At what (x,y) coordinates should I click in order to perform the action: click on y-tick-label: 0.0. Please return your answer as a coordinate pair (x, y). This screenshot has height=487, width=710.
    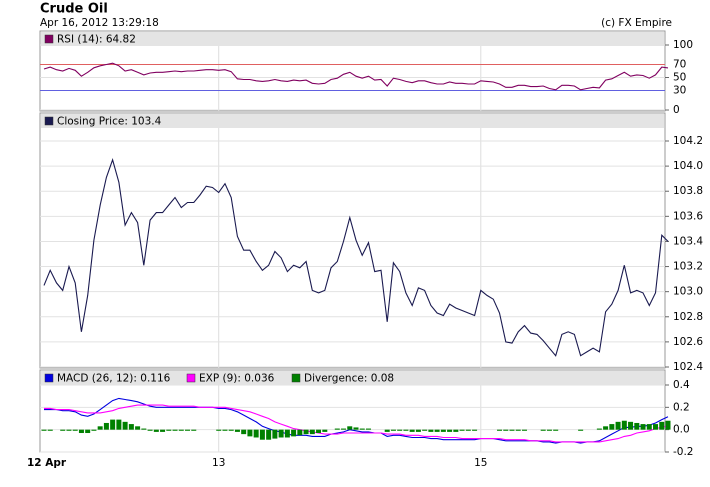
    Looking at the image, I should click on (681, 430).